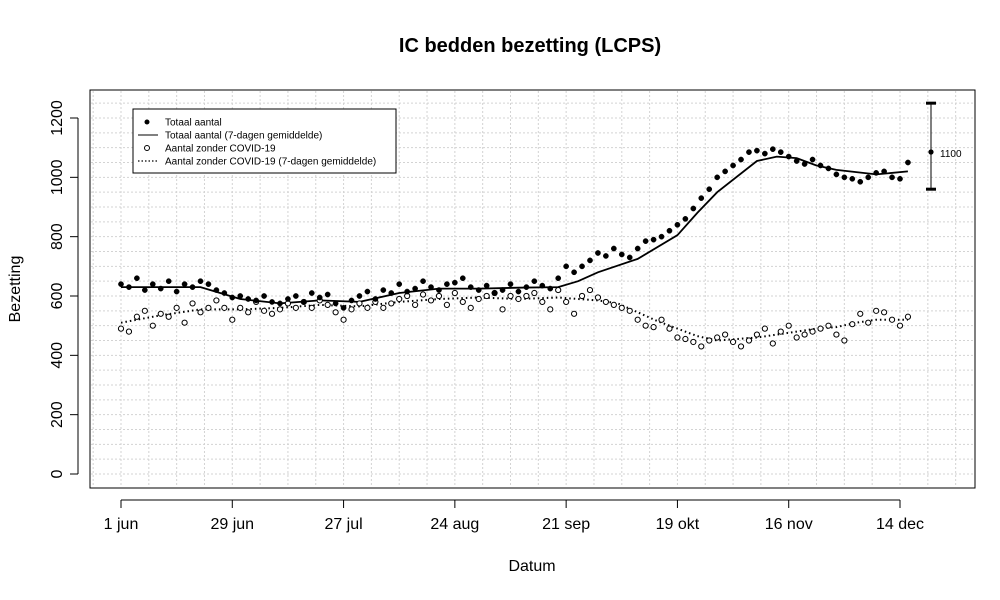  Describe the element at coordinates (57, 236) in the screenshot. I see `y-tick-label: 800` at that location.